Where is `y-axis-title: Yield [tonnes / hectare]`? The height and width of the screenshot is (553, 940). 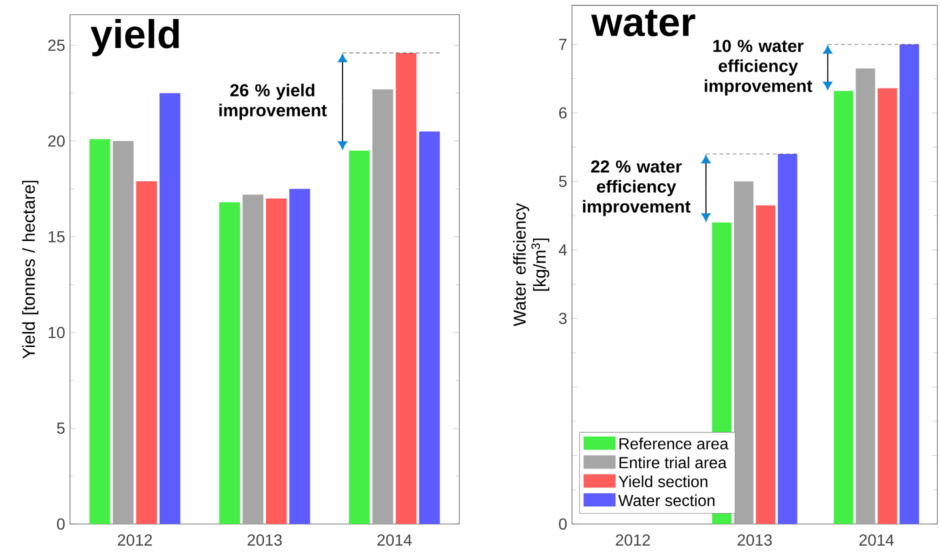
y-axis-title: Yield [tonnes / hectare] is located at coordinates (30, 269).